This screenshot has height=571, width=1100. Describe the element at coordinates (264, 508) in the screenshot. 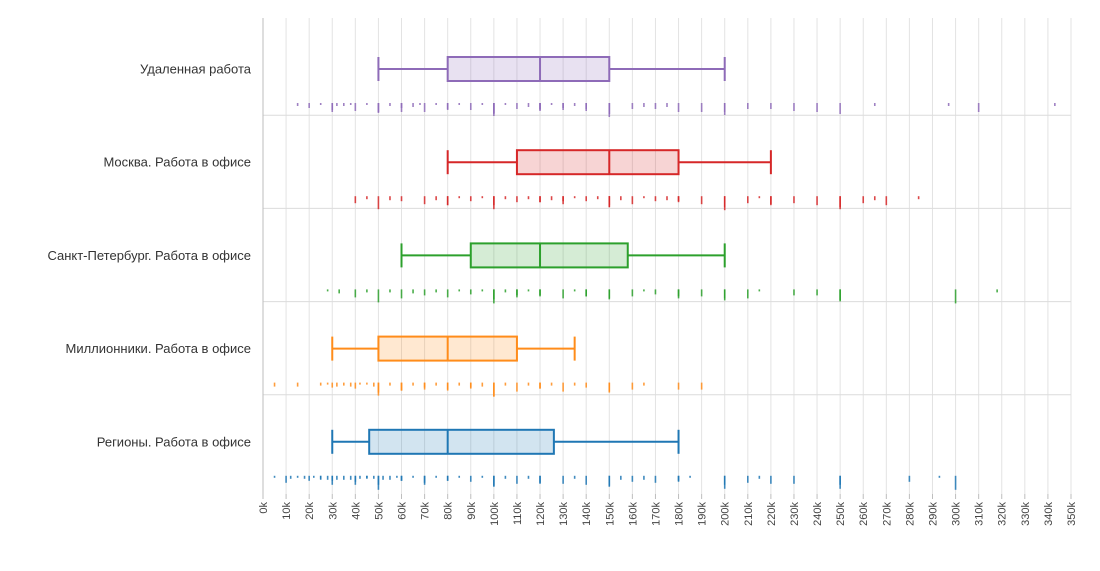

I see `x-tick-label: 0k` at that location.